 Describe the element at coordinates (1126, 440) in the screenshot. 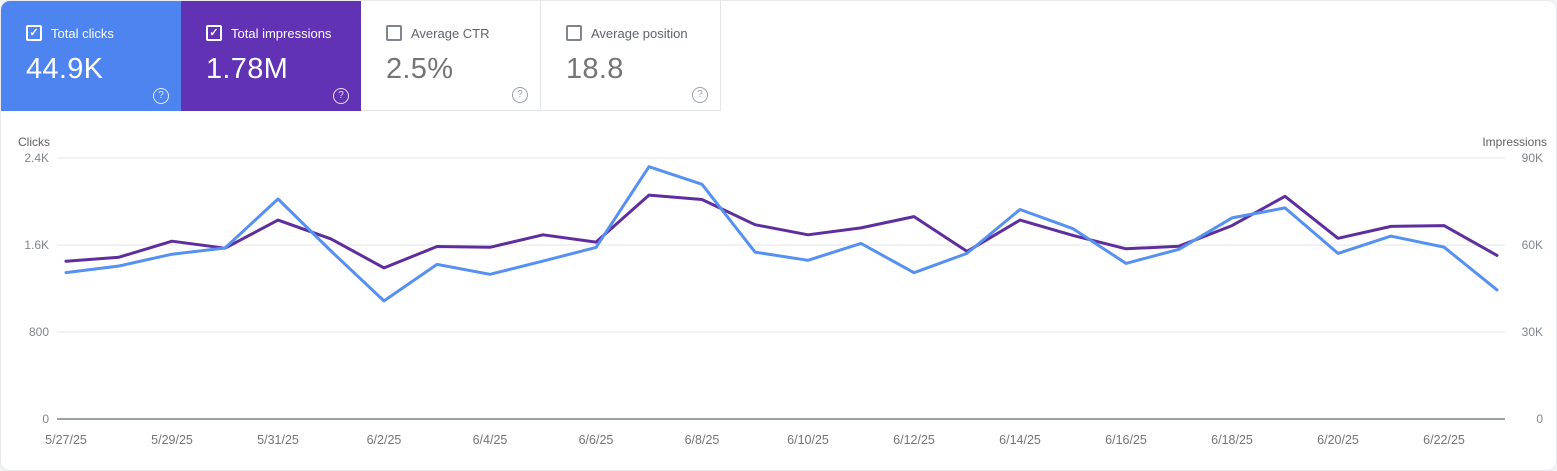

I see `svg-text: 6/16/25` at that location.